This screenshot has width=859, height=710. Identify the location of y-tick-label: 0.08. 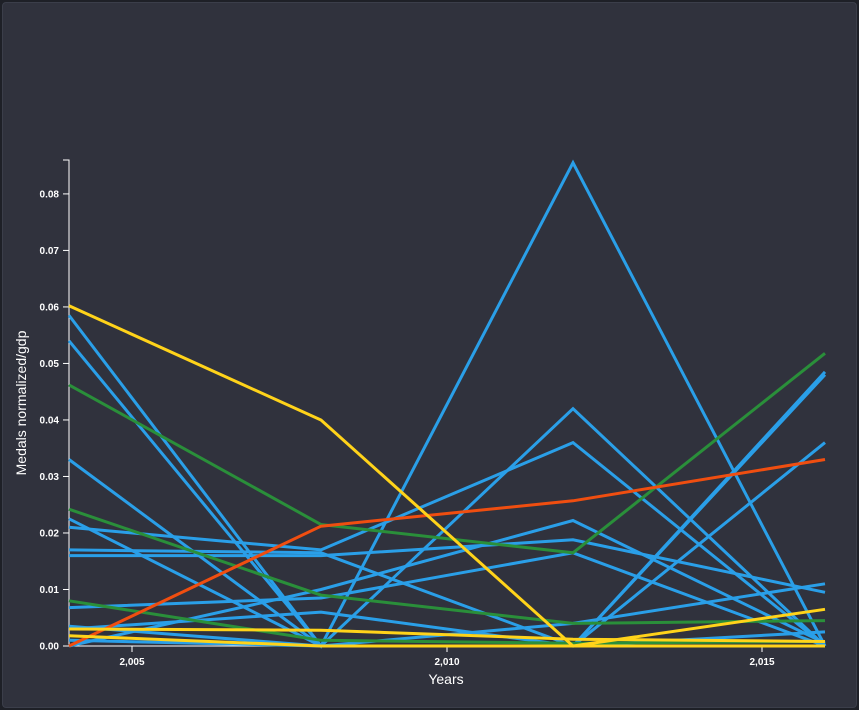
(50, 194).